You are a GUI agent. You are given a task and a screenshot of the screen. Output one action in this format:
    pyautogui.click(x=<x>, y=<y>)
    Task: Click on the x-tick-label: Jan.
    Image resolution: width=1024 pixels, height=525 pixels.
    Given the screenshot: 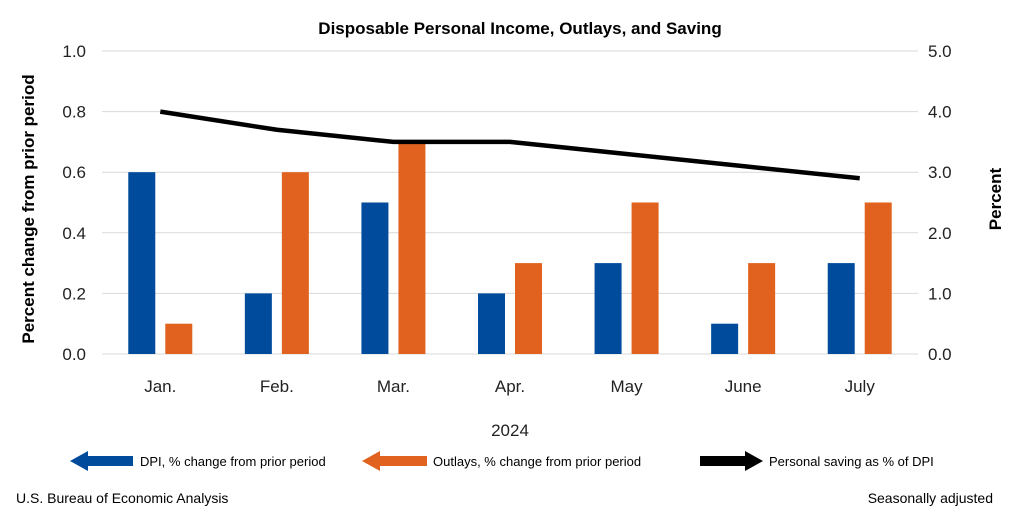 What is the action you would take?
    pyautogui.click(x=160, y=386)
    